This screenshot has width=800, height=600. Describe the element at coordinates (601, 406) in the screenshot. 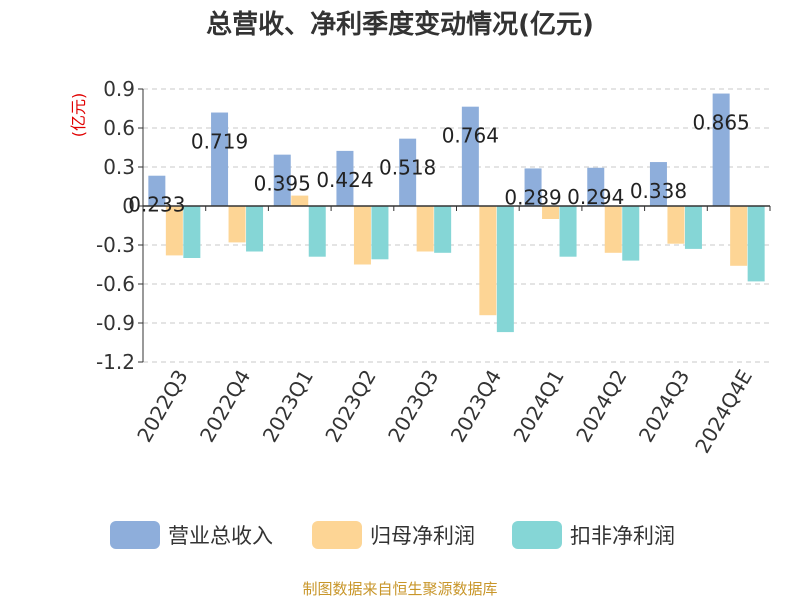

I see `x-tick-label: 2024Q2` at that location.